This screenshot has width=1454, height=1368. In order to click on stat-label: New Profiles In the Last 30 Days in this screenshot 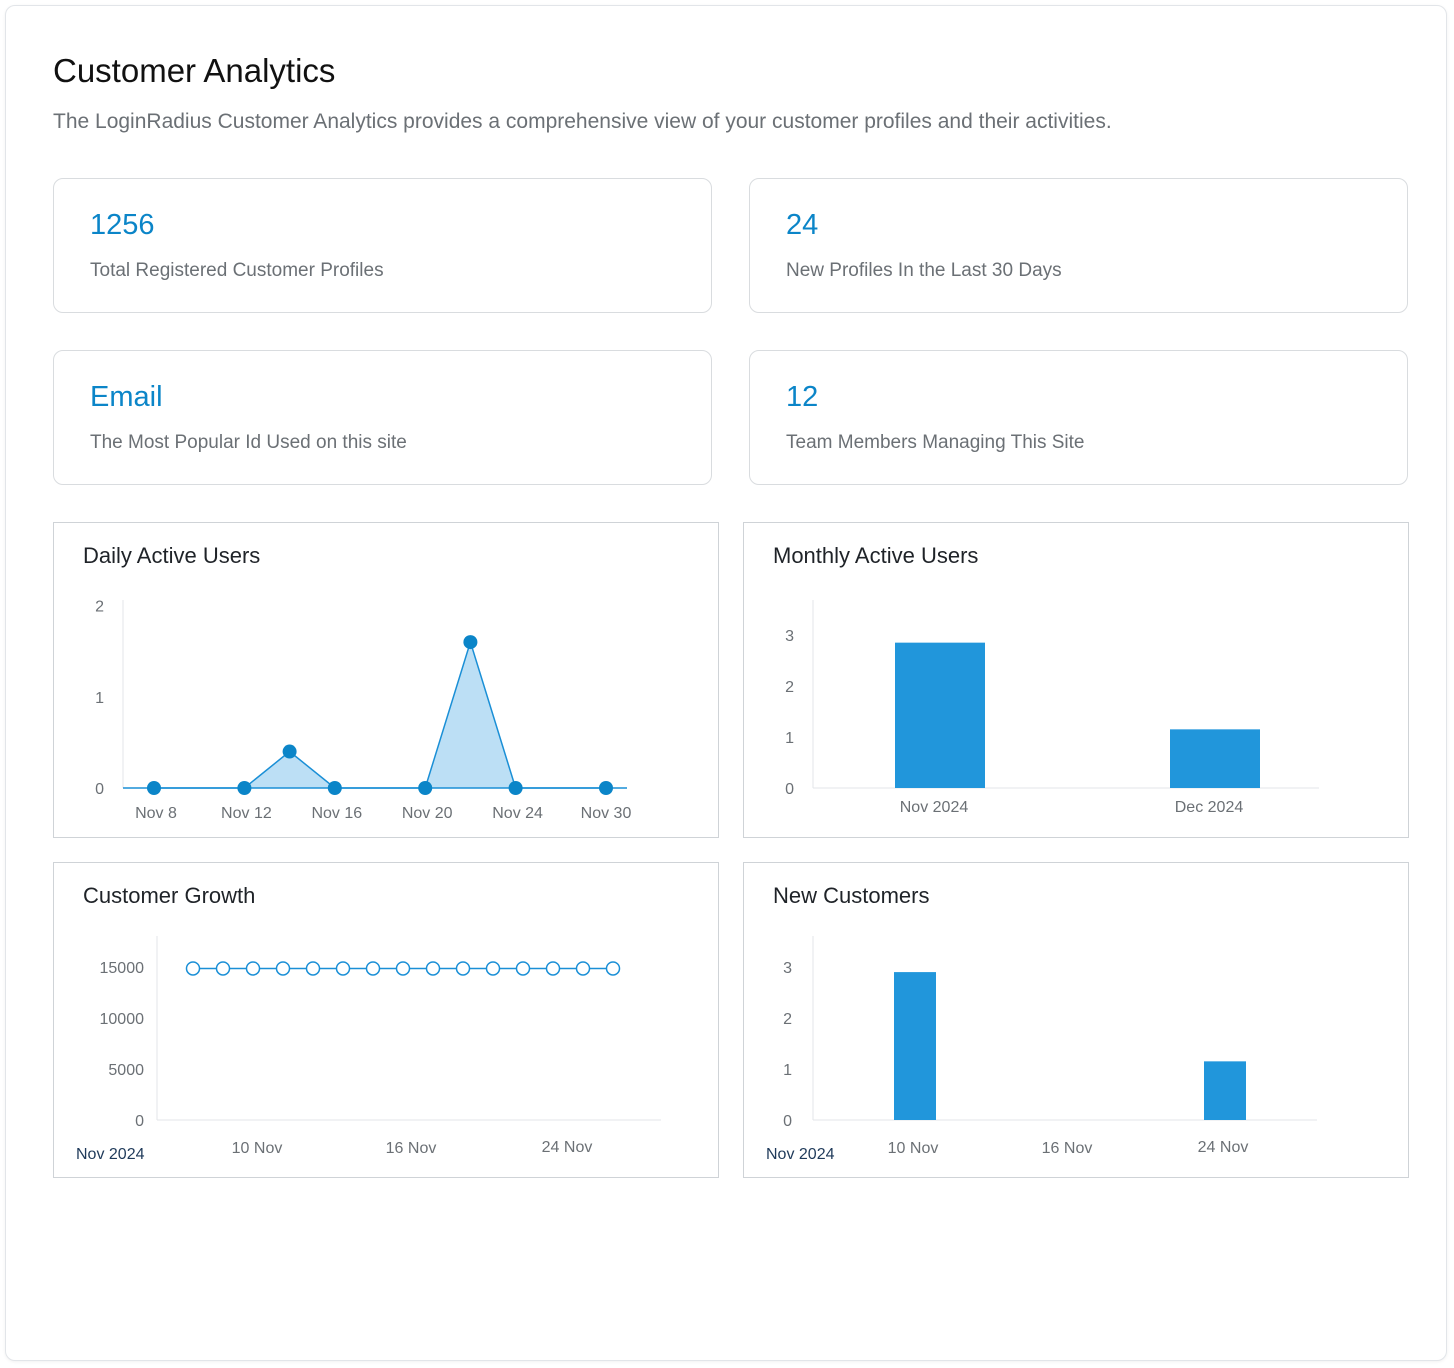, I will do `click(924, 270)`.